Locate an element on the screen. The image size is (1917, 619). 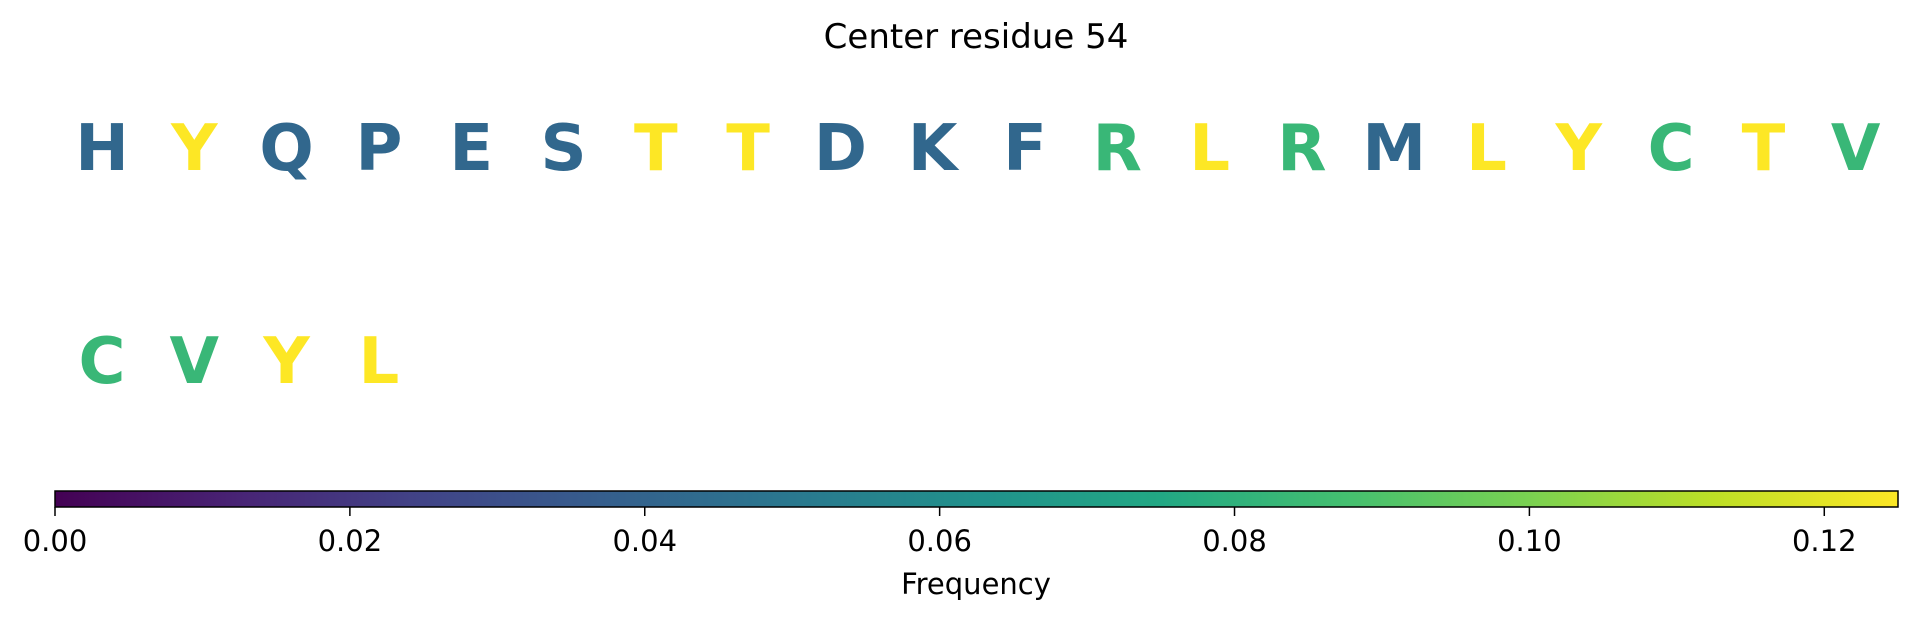
residue-letter: E is located at coordinates (471, 149).